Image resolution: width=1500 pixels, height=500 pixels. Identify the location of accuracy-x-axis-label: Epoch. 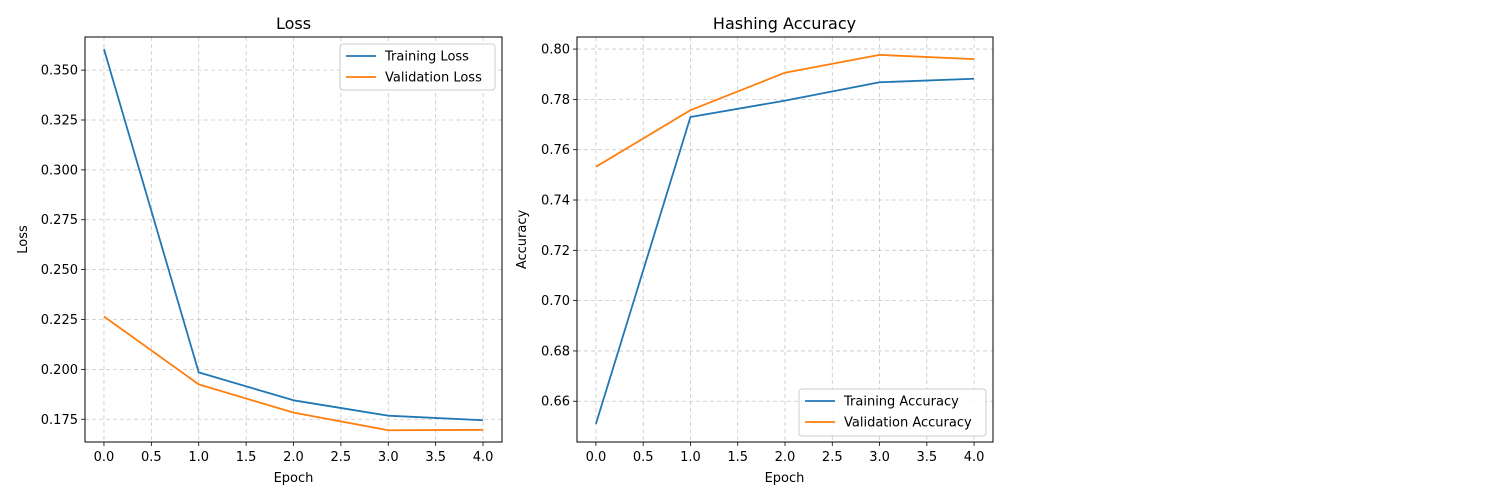
(785, 478).